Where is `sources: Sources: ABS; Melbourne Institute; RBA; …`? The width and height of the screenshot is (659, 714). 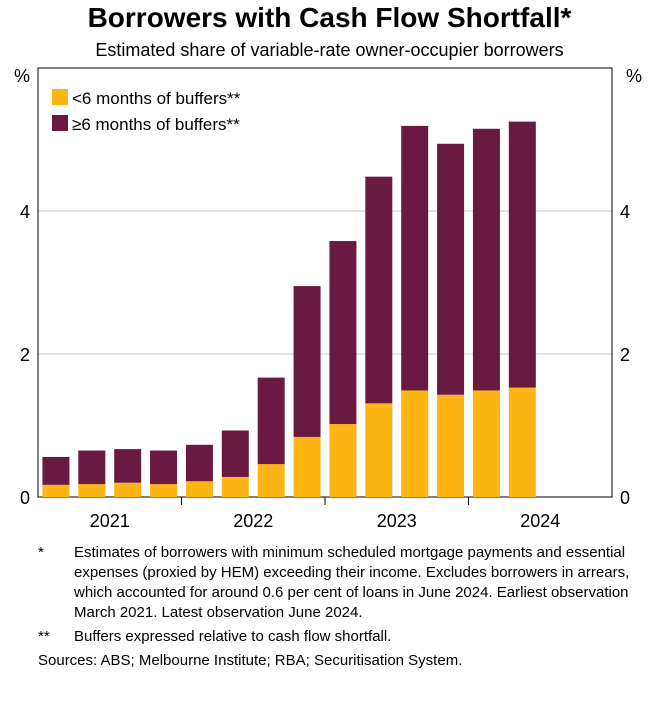
sources: Sources: ABS; Melbourne Institute; RBA; … is located at coordinates (250, 660).